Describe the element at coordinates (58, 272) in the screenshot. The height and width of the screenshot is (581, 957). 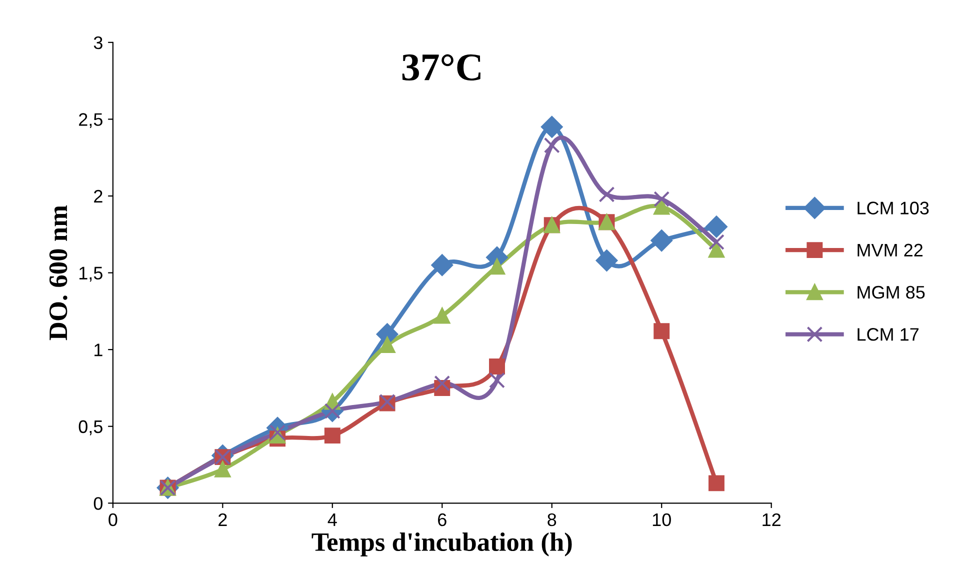
I see `y-axis-title: DO. 600 nm` at that location.